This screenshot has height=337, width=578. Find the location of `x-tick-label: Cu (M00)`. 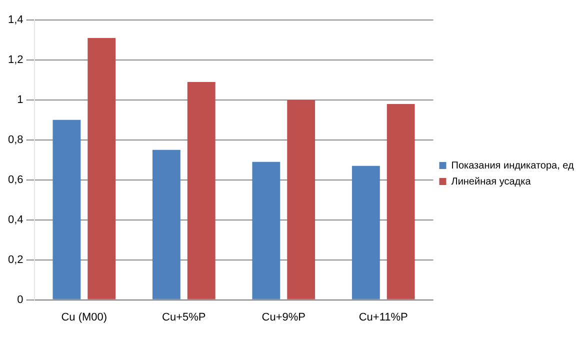

x-tick-label: Cu (M00) is located at coordinates (84, 317).